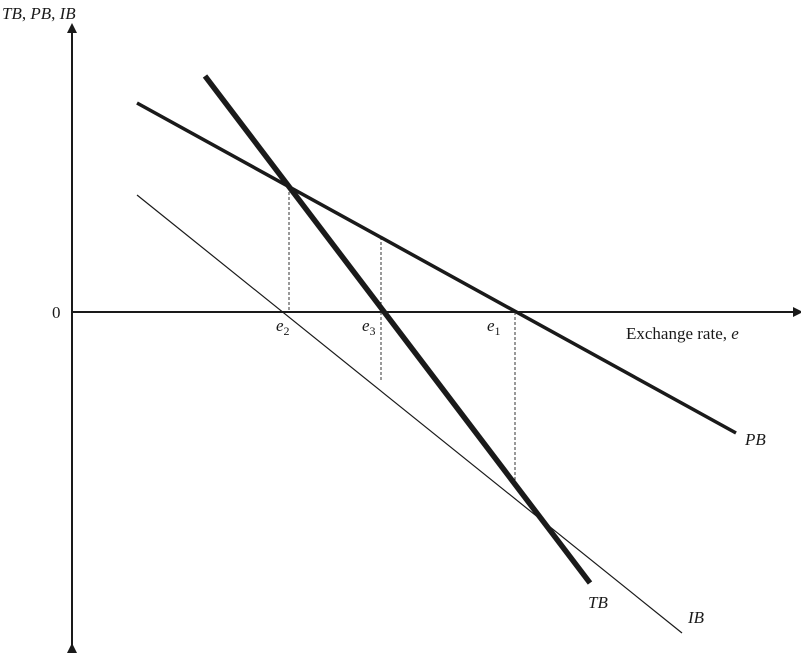 This screenshot has height=653, width=801. What do you see at coordinates (682, 333) in the screenshot?
I see `x-axis-label: Exchange rate, e` at bounding box center [682, 333].